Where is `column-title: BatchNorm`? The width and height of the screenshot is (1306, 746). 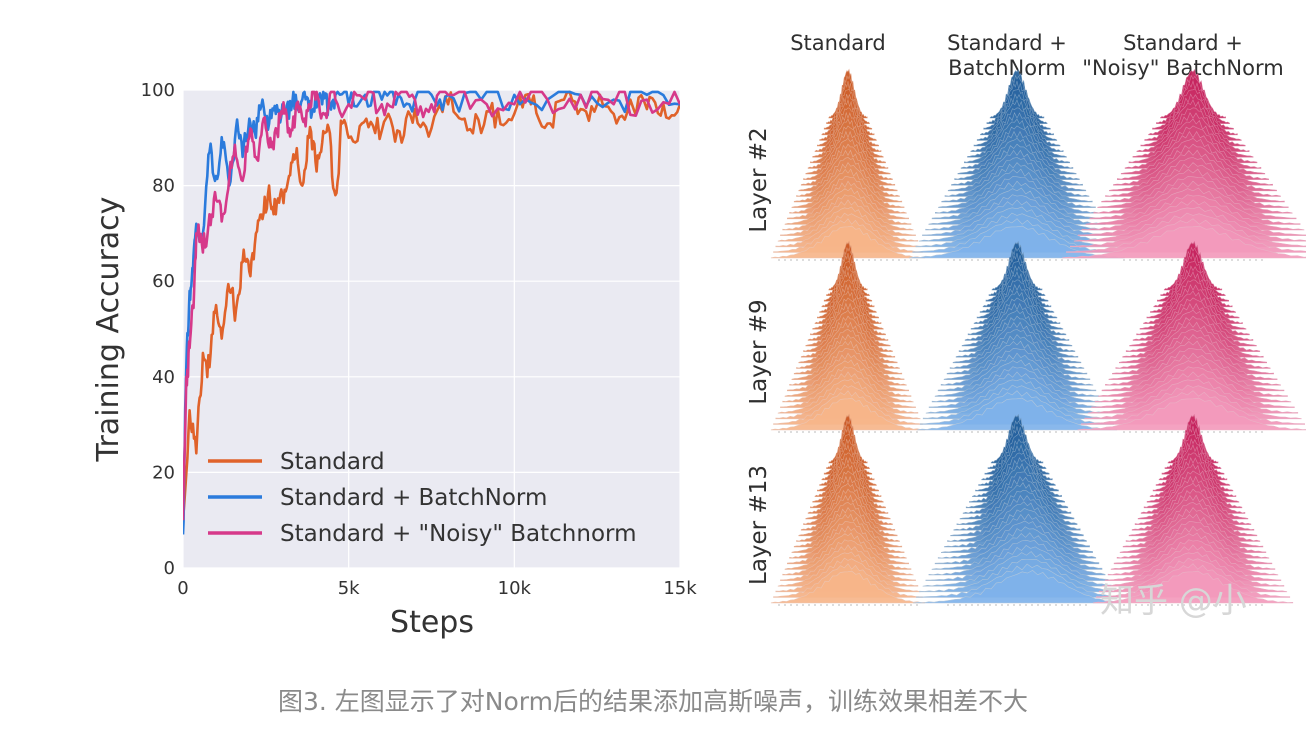
column-title: BatchNorm is located at coordinates (1007, 68).